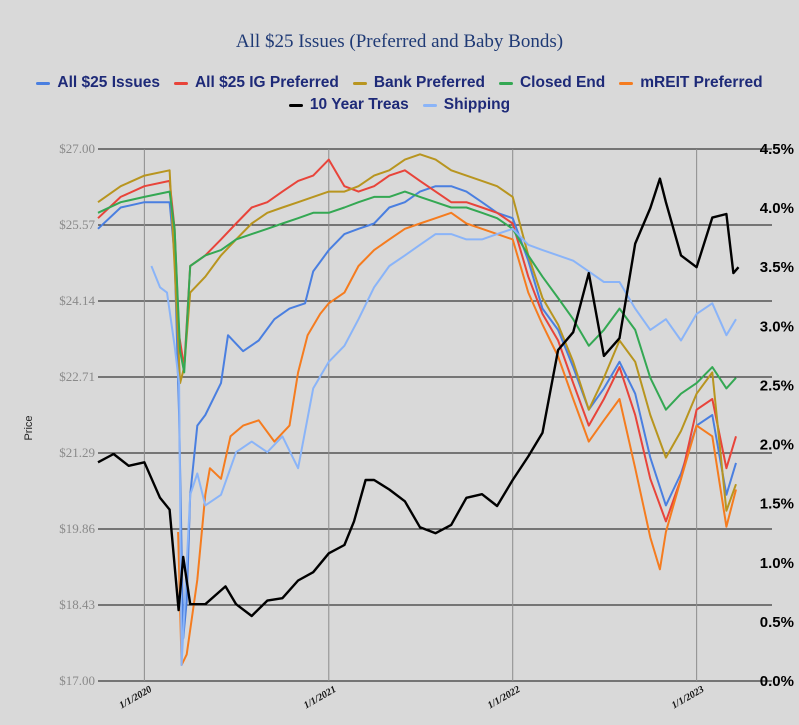 The height and width of the screenshot is (725, 799). What do you see at coordinates (77, 300) in the screenshot?
I see `left-tick-label: $24.14` at bounding box center [77, 300].